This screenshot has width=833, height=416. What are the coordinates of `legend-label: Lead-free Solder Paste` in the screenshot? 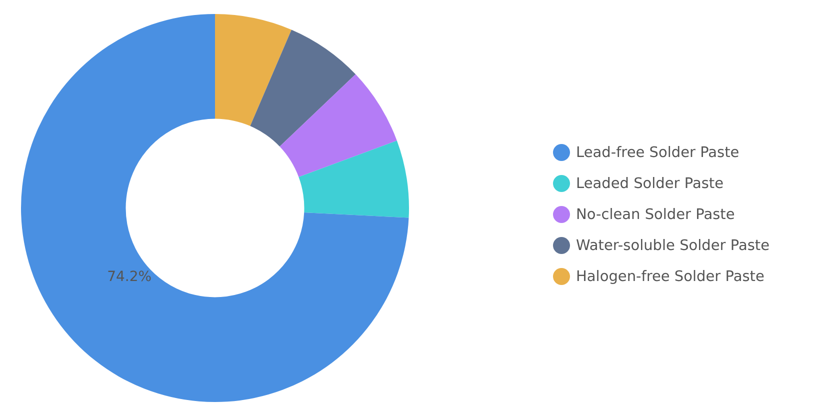 It's located at (658, 152).